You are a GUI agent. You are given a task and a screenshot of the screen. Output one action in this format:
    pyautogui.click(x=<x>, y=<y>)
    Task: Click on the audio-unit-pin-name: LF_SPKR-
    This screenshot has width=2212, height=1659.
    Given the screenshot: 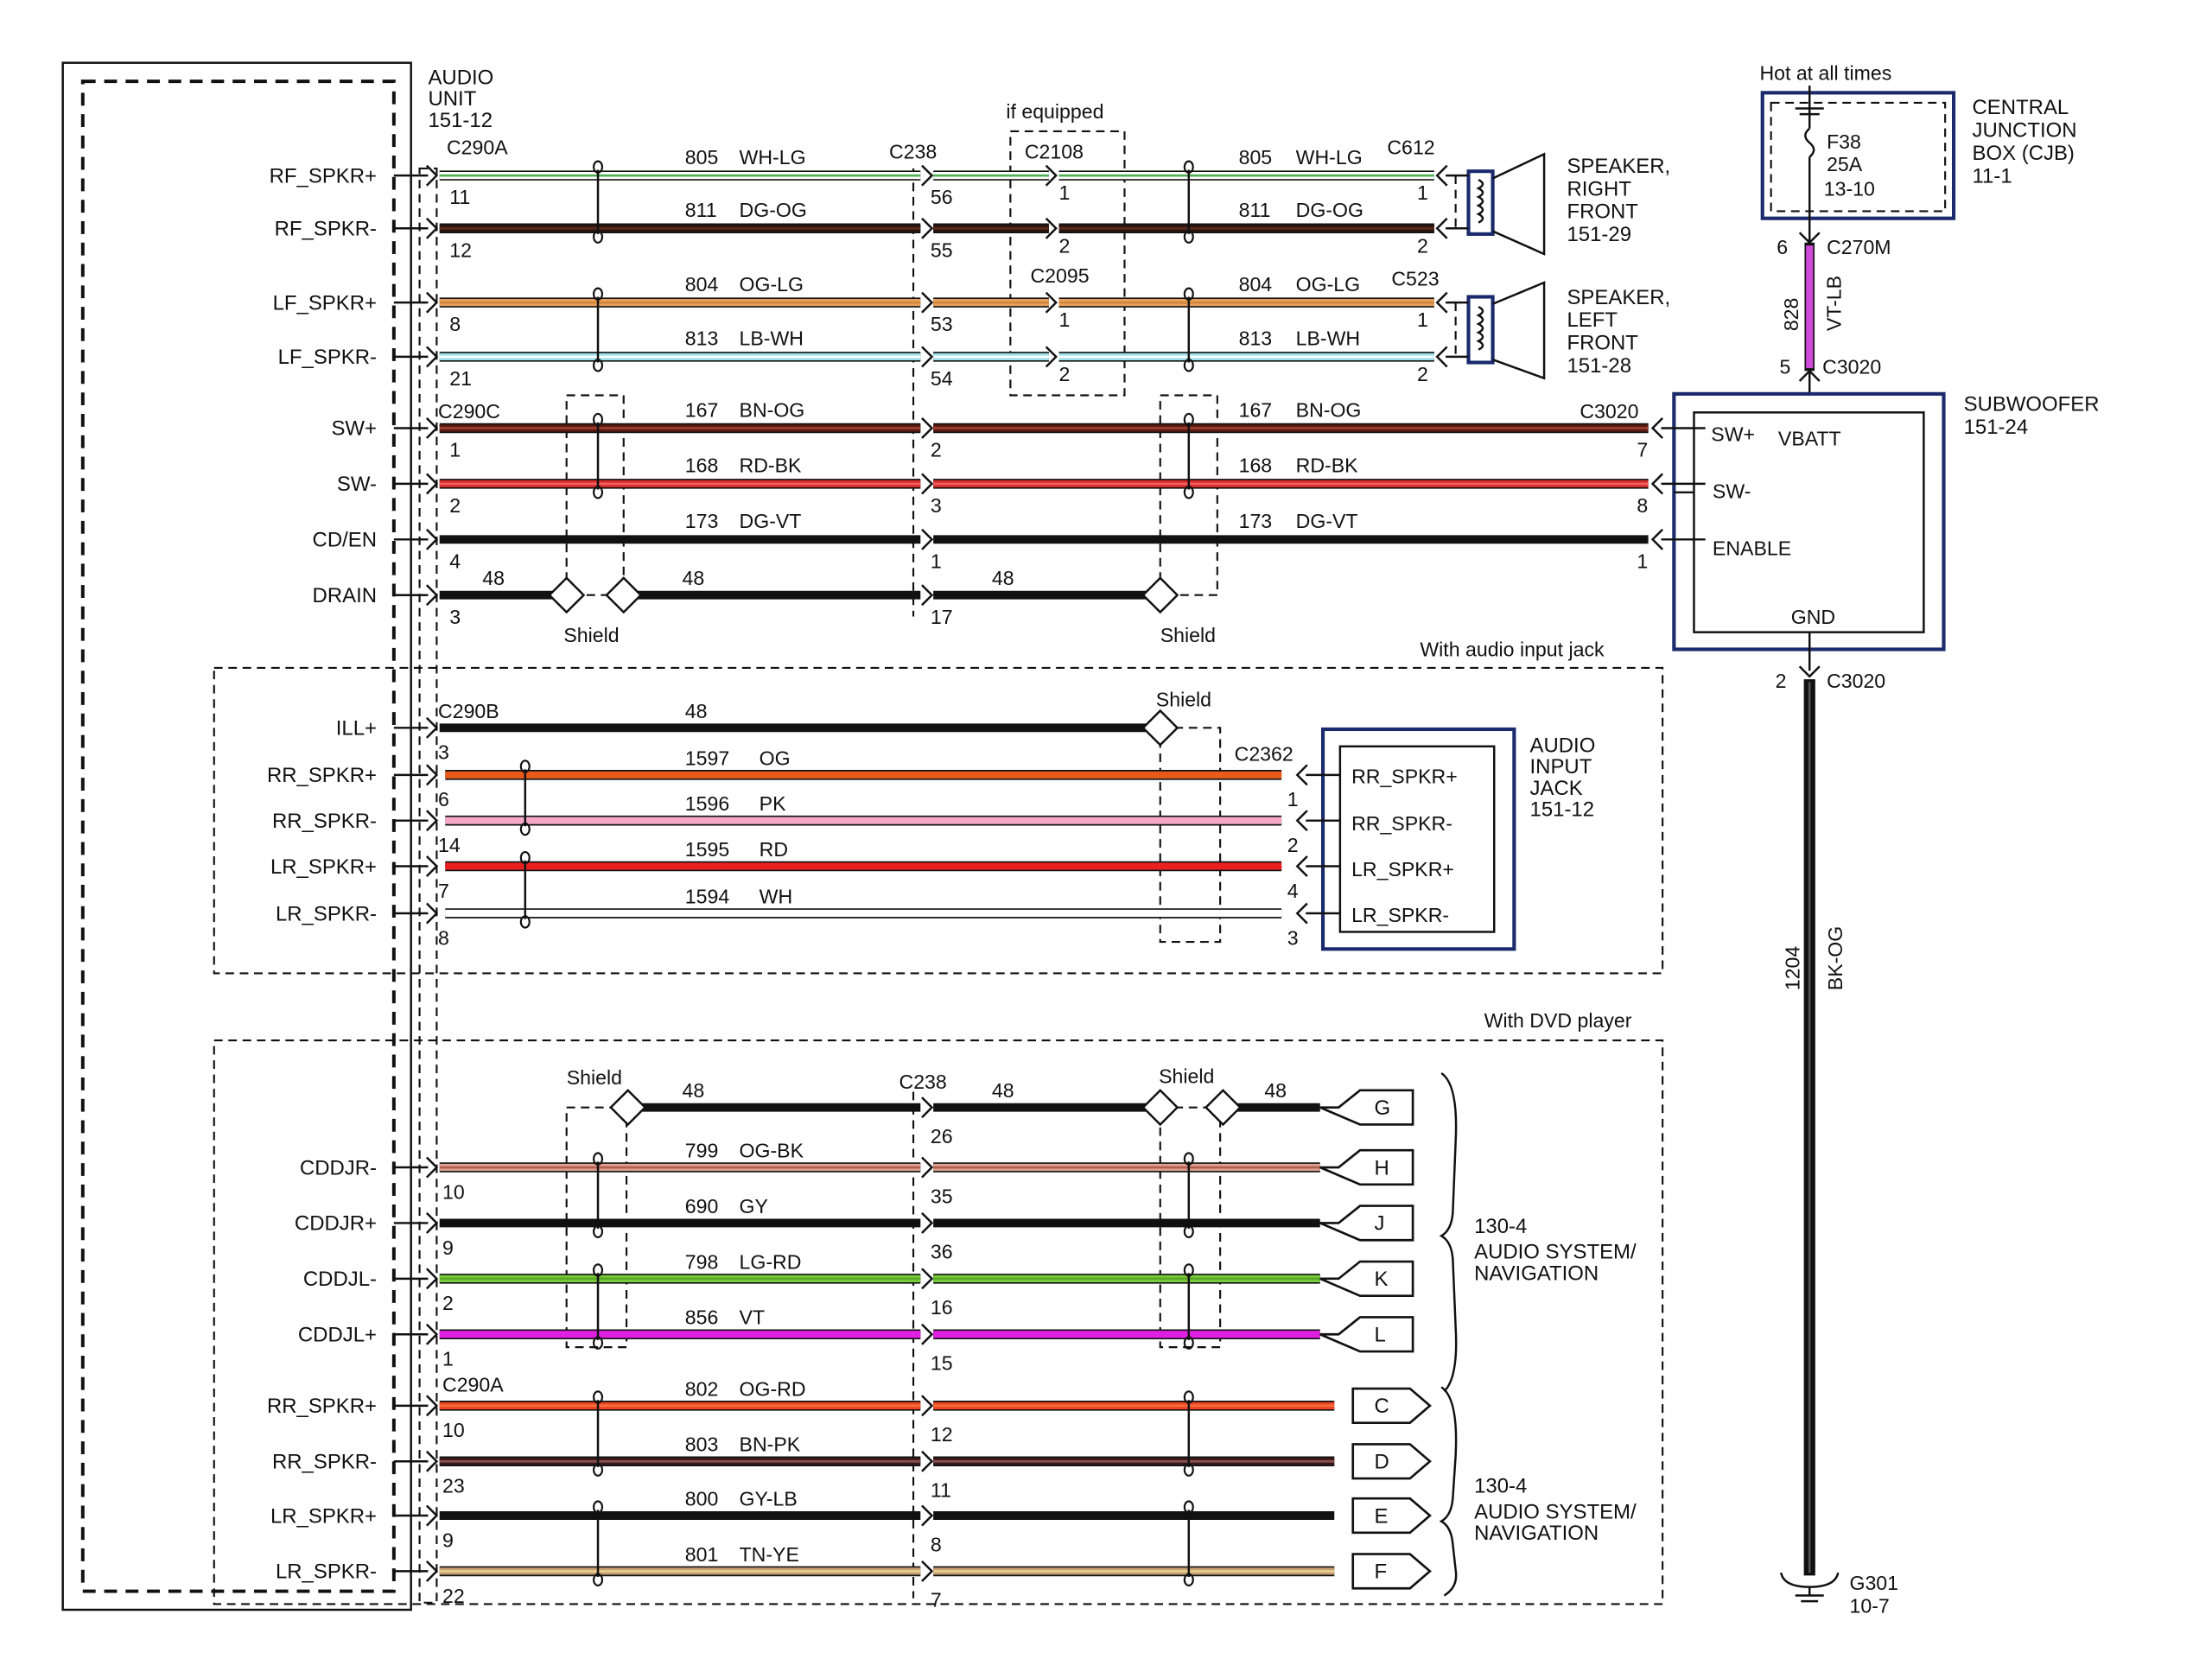 What is the action you would take?
    pyautogui.click(x=327, y=357)
    